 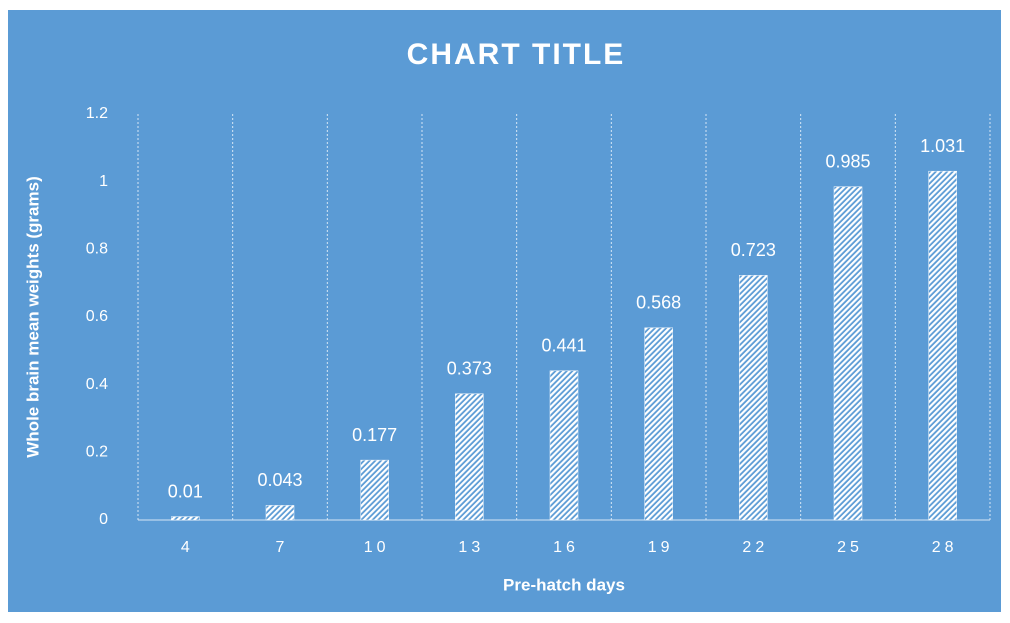 What do you see at coordinates (97, 384) in the screenshot?
I see `y-tick-label: 0.4` at bounding box center [97, 384].